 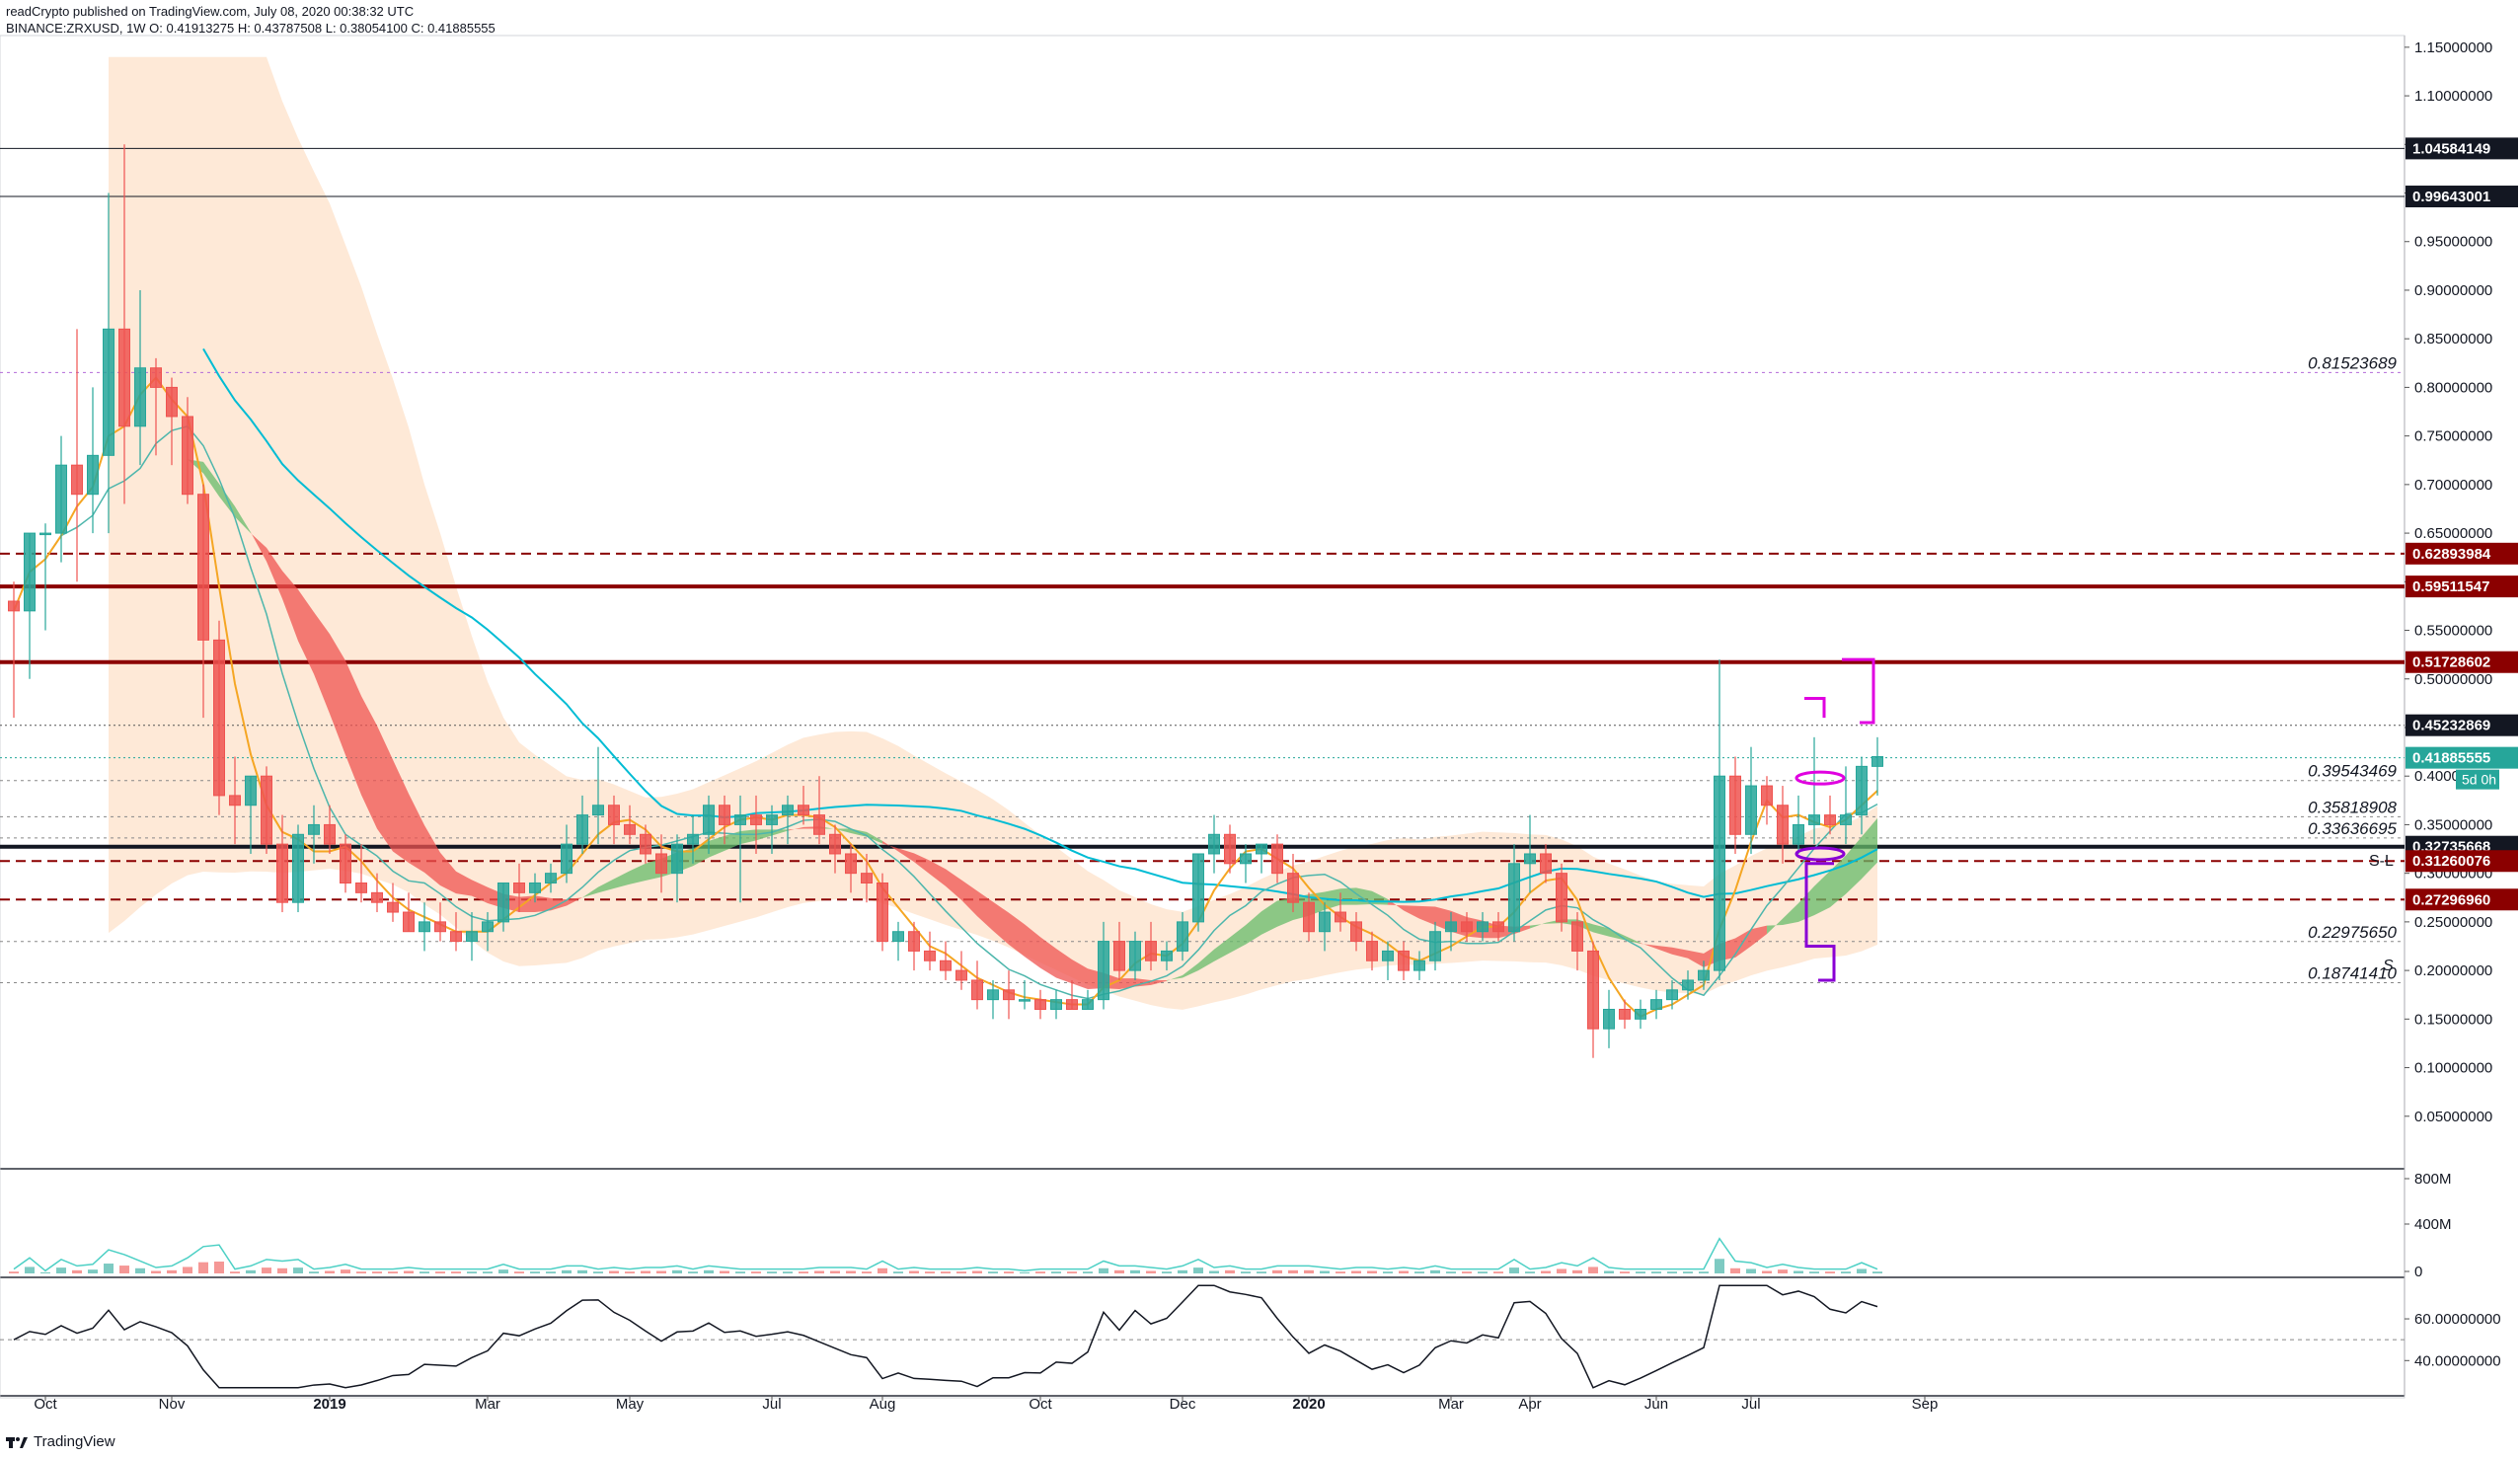 I want to click on annotations, so click(x=1835, y=819).